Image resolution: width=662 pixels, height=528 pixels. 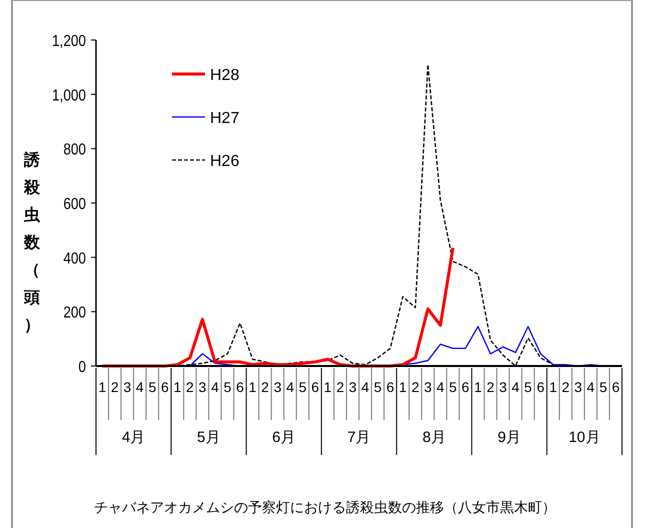 I want to click on text: 9月, so click(x=509, y=437).